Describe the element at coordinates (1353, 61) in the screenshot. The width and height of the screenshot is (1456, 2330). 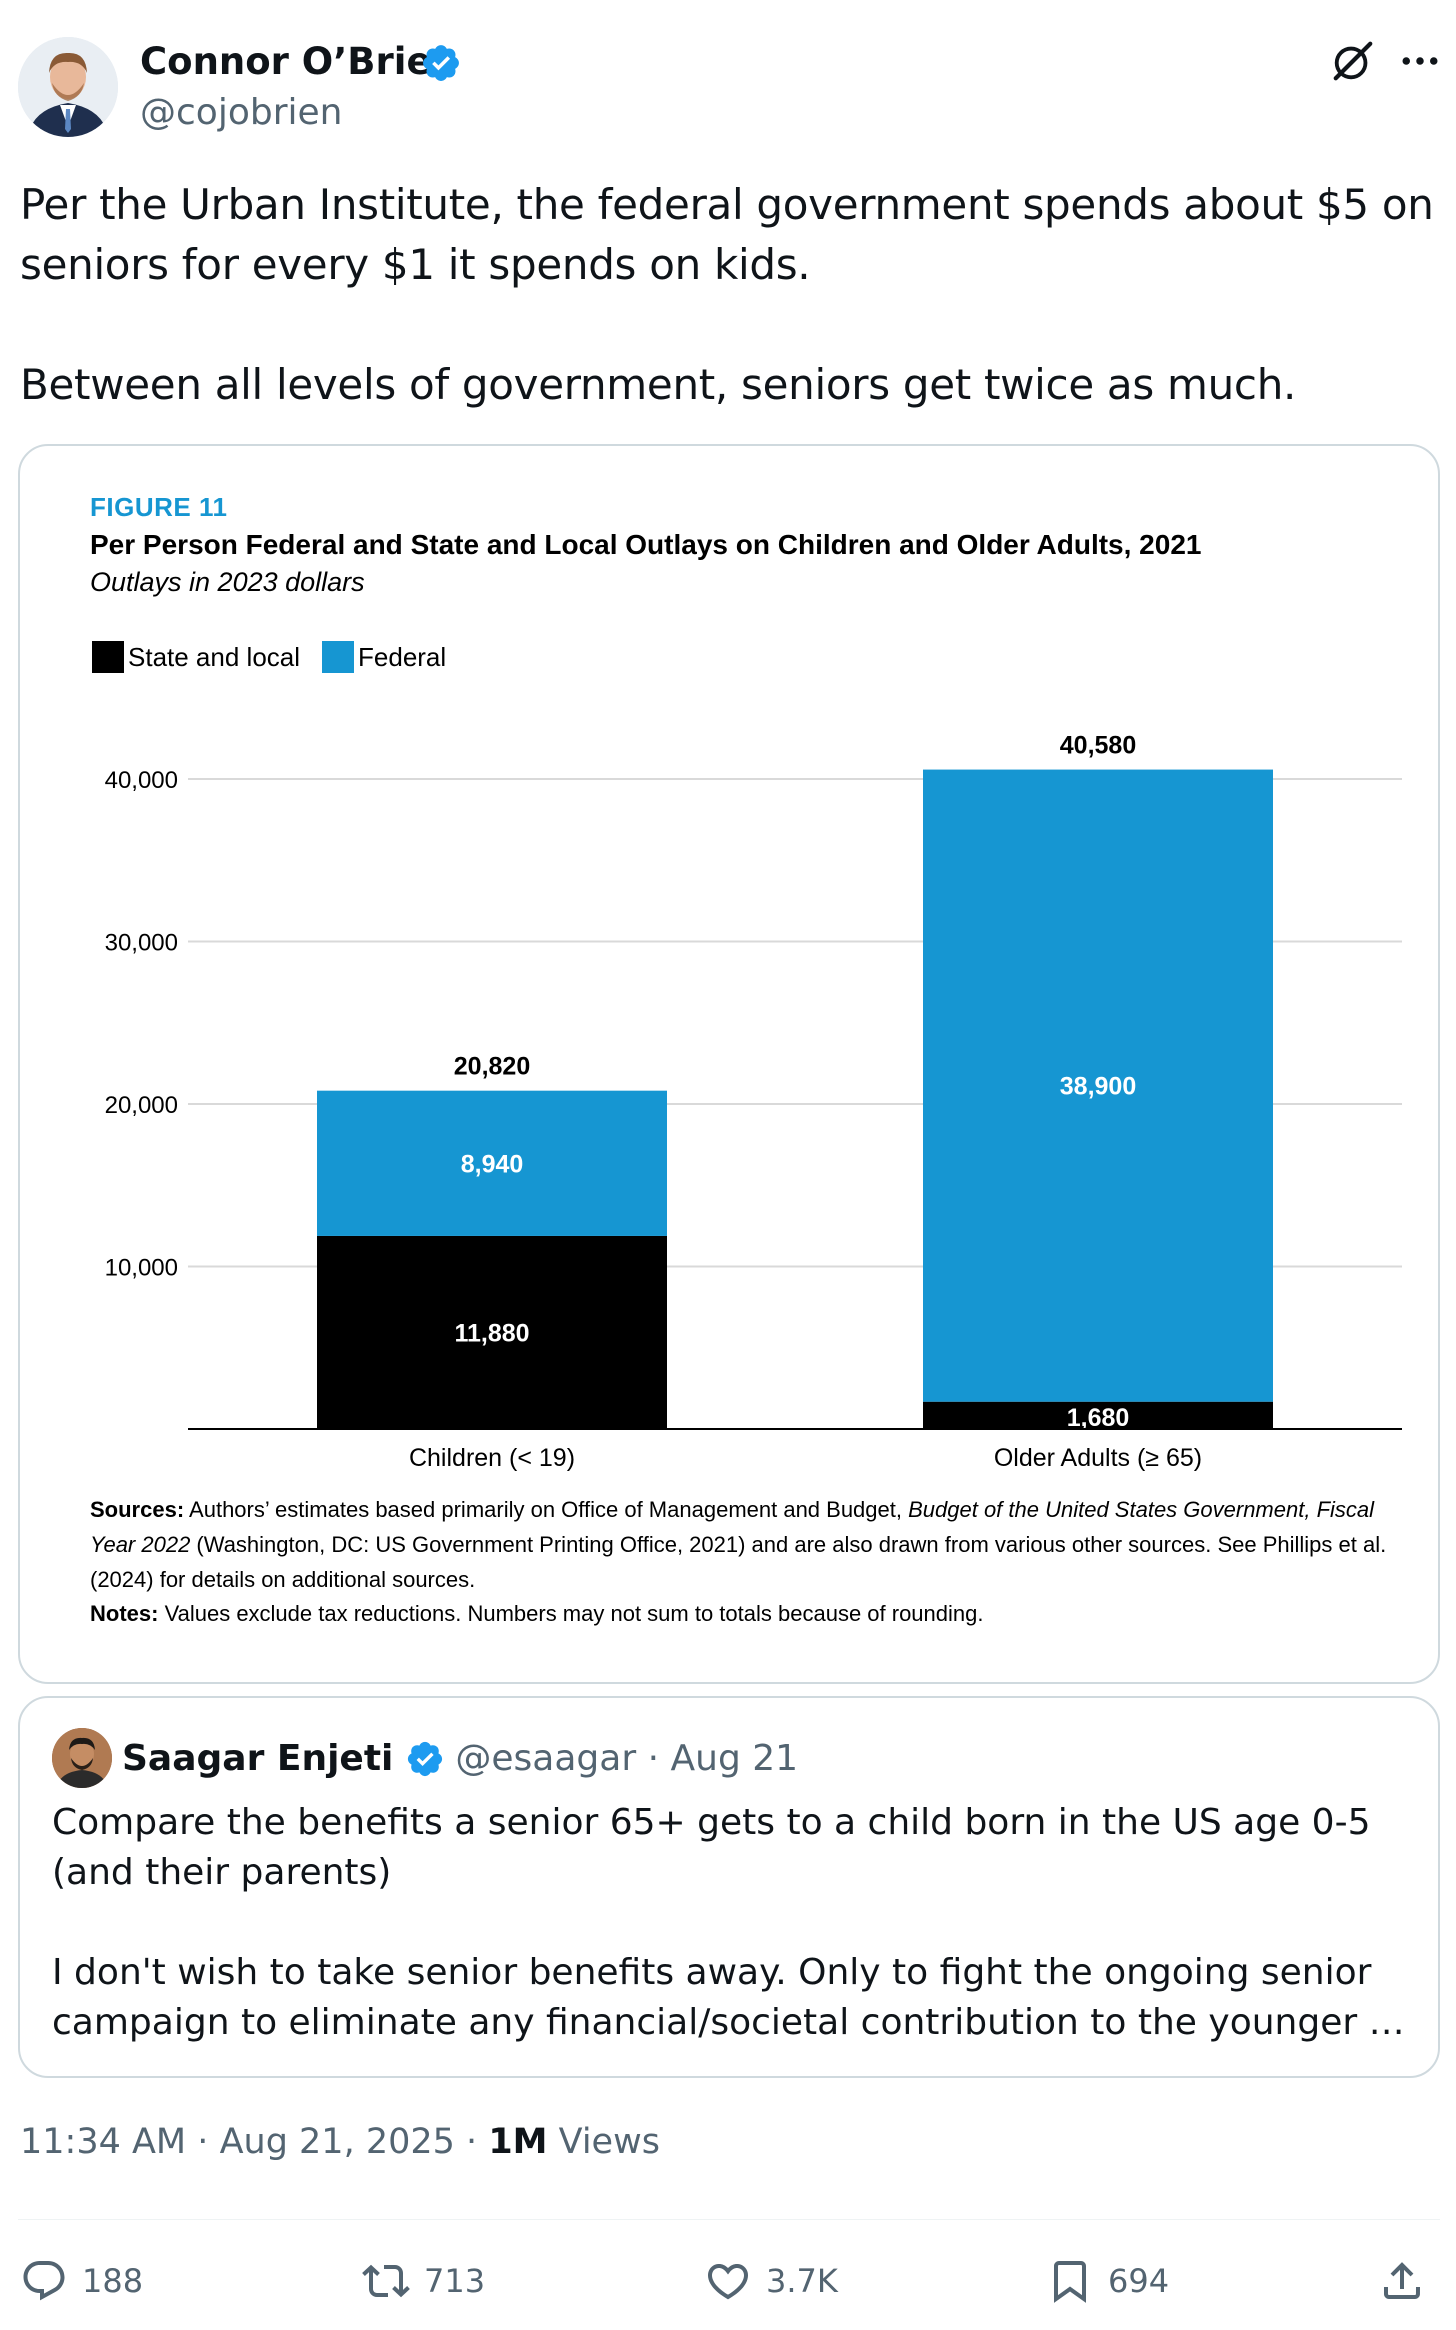
I see `grok-icon` at that location.